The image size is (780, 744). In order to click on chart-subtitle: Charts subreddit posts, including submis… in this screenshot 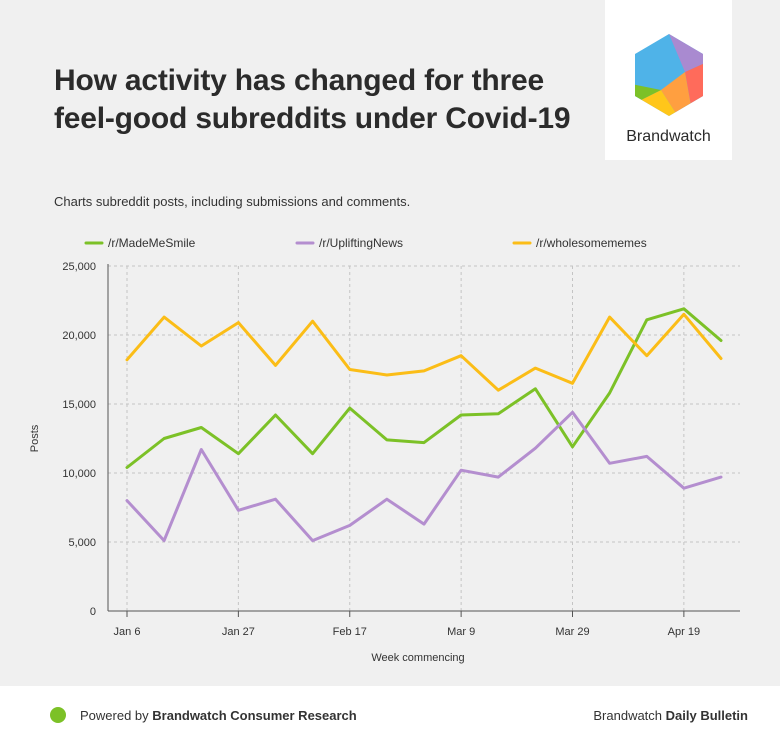, I will do `click(232, 201)`.